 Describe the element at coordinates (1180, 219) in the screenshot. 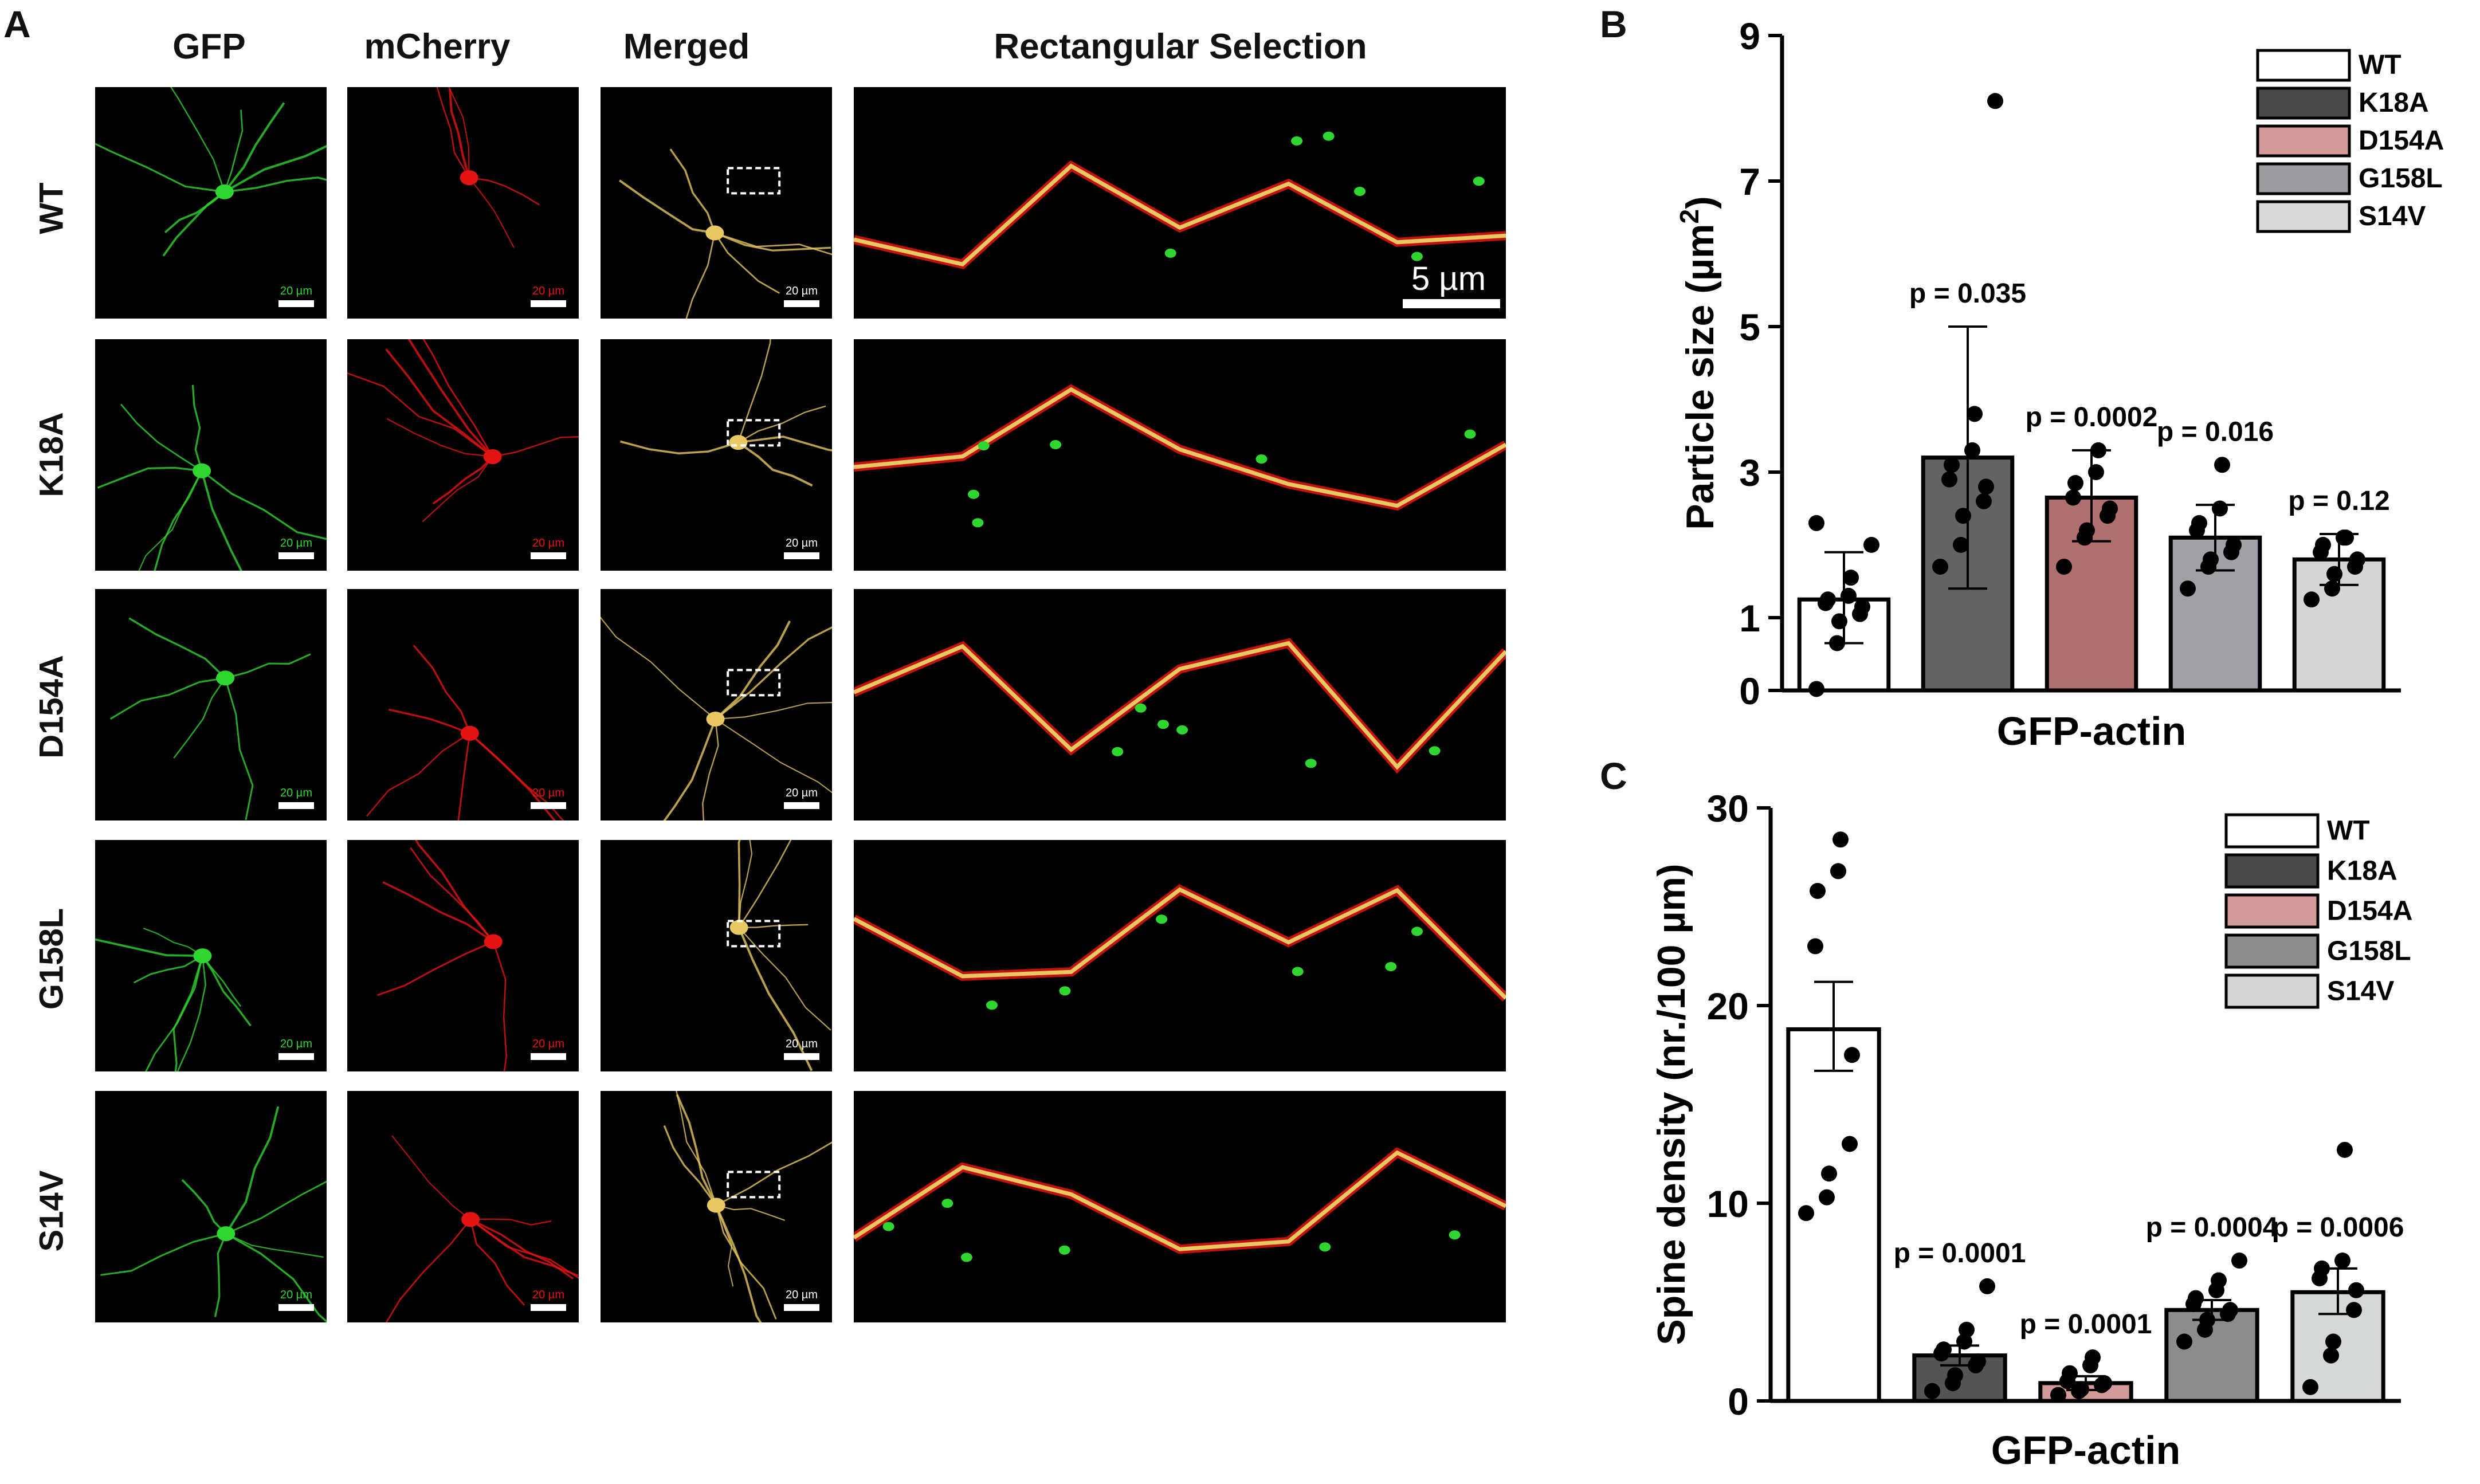

I see `micrograph-image: 5 µm` at that location.